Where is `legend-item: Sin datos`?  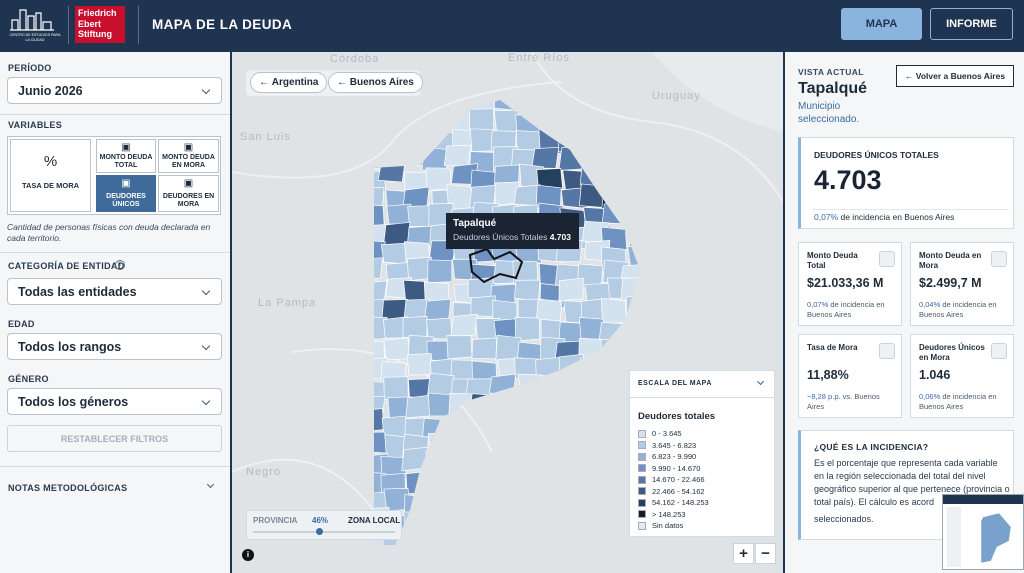
legend-item: Sin datos is located at coordinates (673, 526).